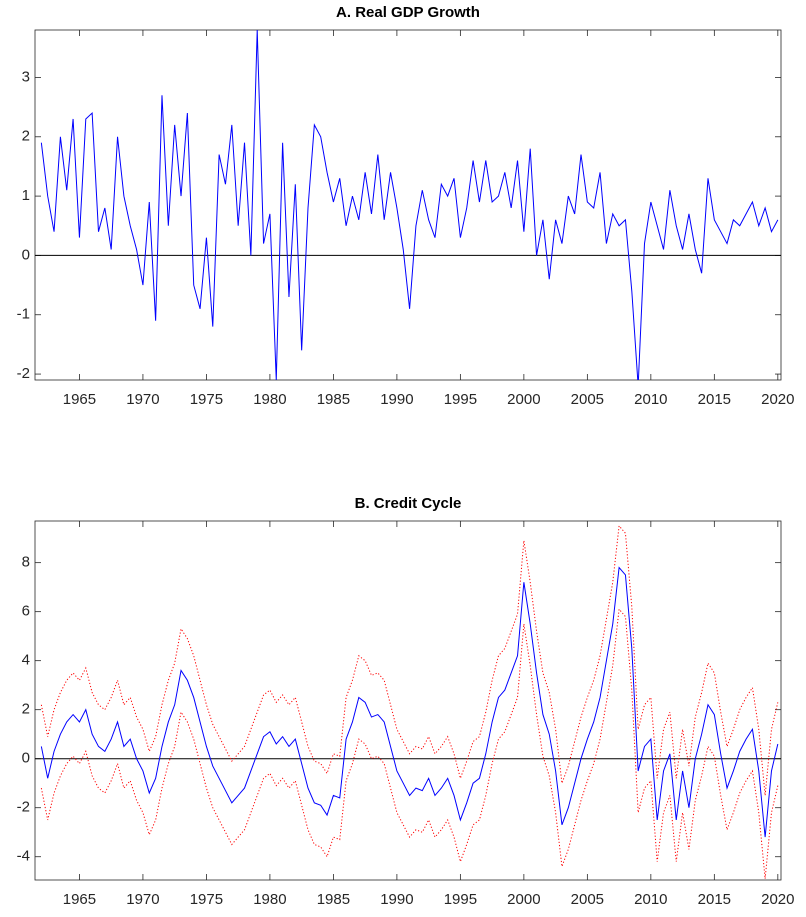 This screenshot has width=806, height=917. Describe the element at coordinates (26, 76) in the screenshot. I see `y-tick-label: 3` at that location.